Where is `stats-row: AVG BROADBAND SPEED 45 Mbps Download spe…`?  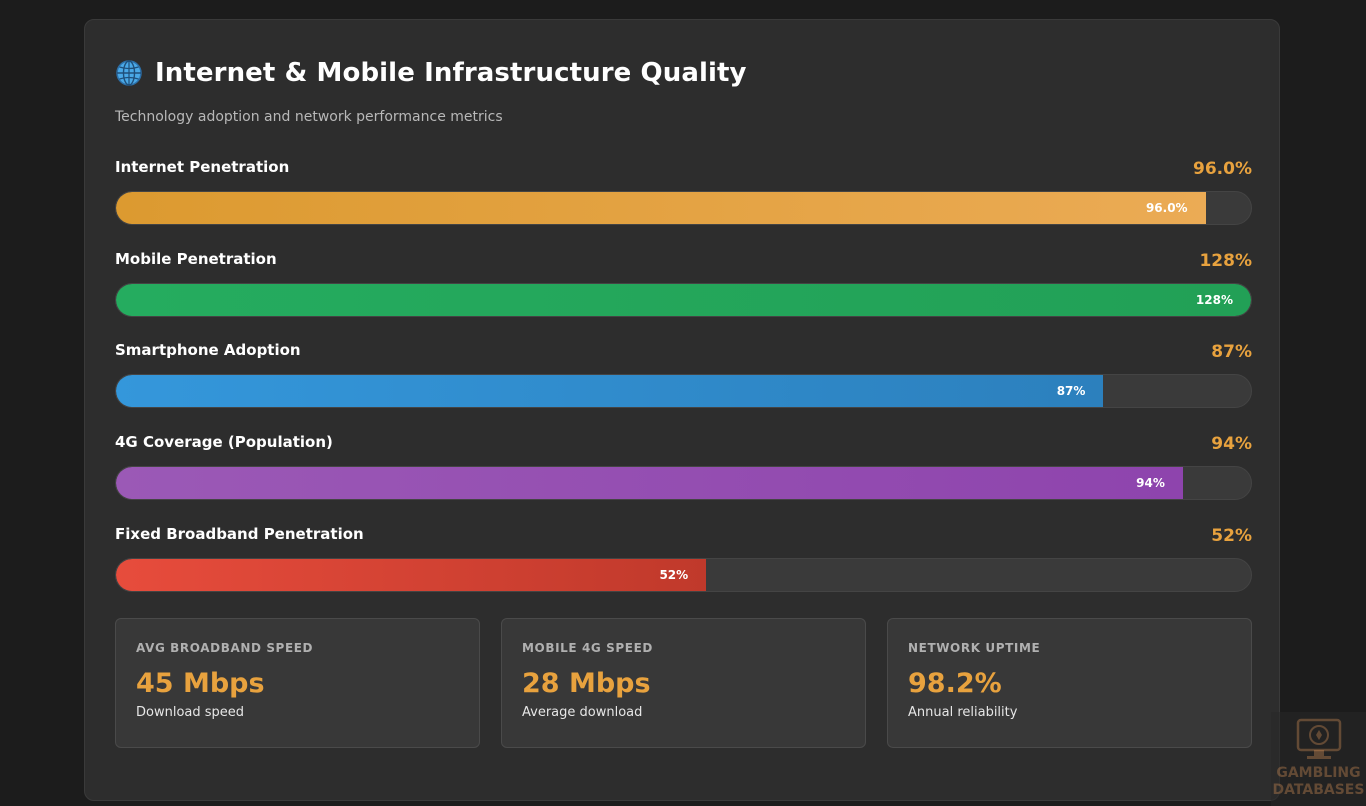 stats-row: AVG BROADBAND SPEED 45 Mbps Download spe… is located at coordinates (683, 683).